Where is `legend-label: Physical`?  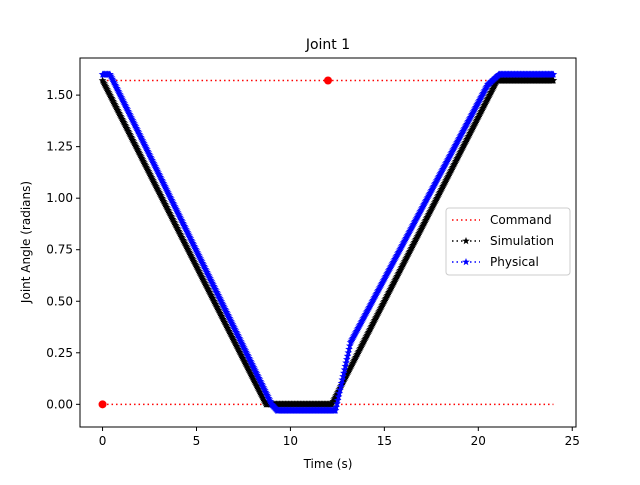 legend-label: Physical is located at coordinates (514, 262).